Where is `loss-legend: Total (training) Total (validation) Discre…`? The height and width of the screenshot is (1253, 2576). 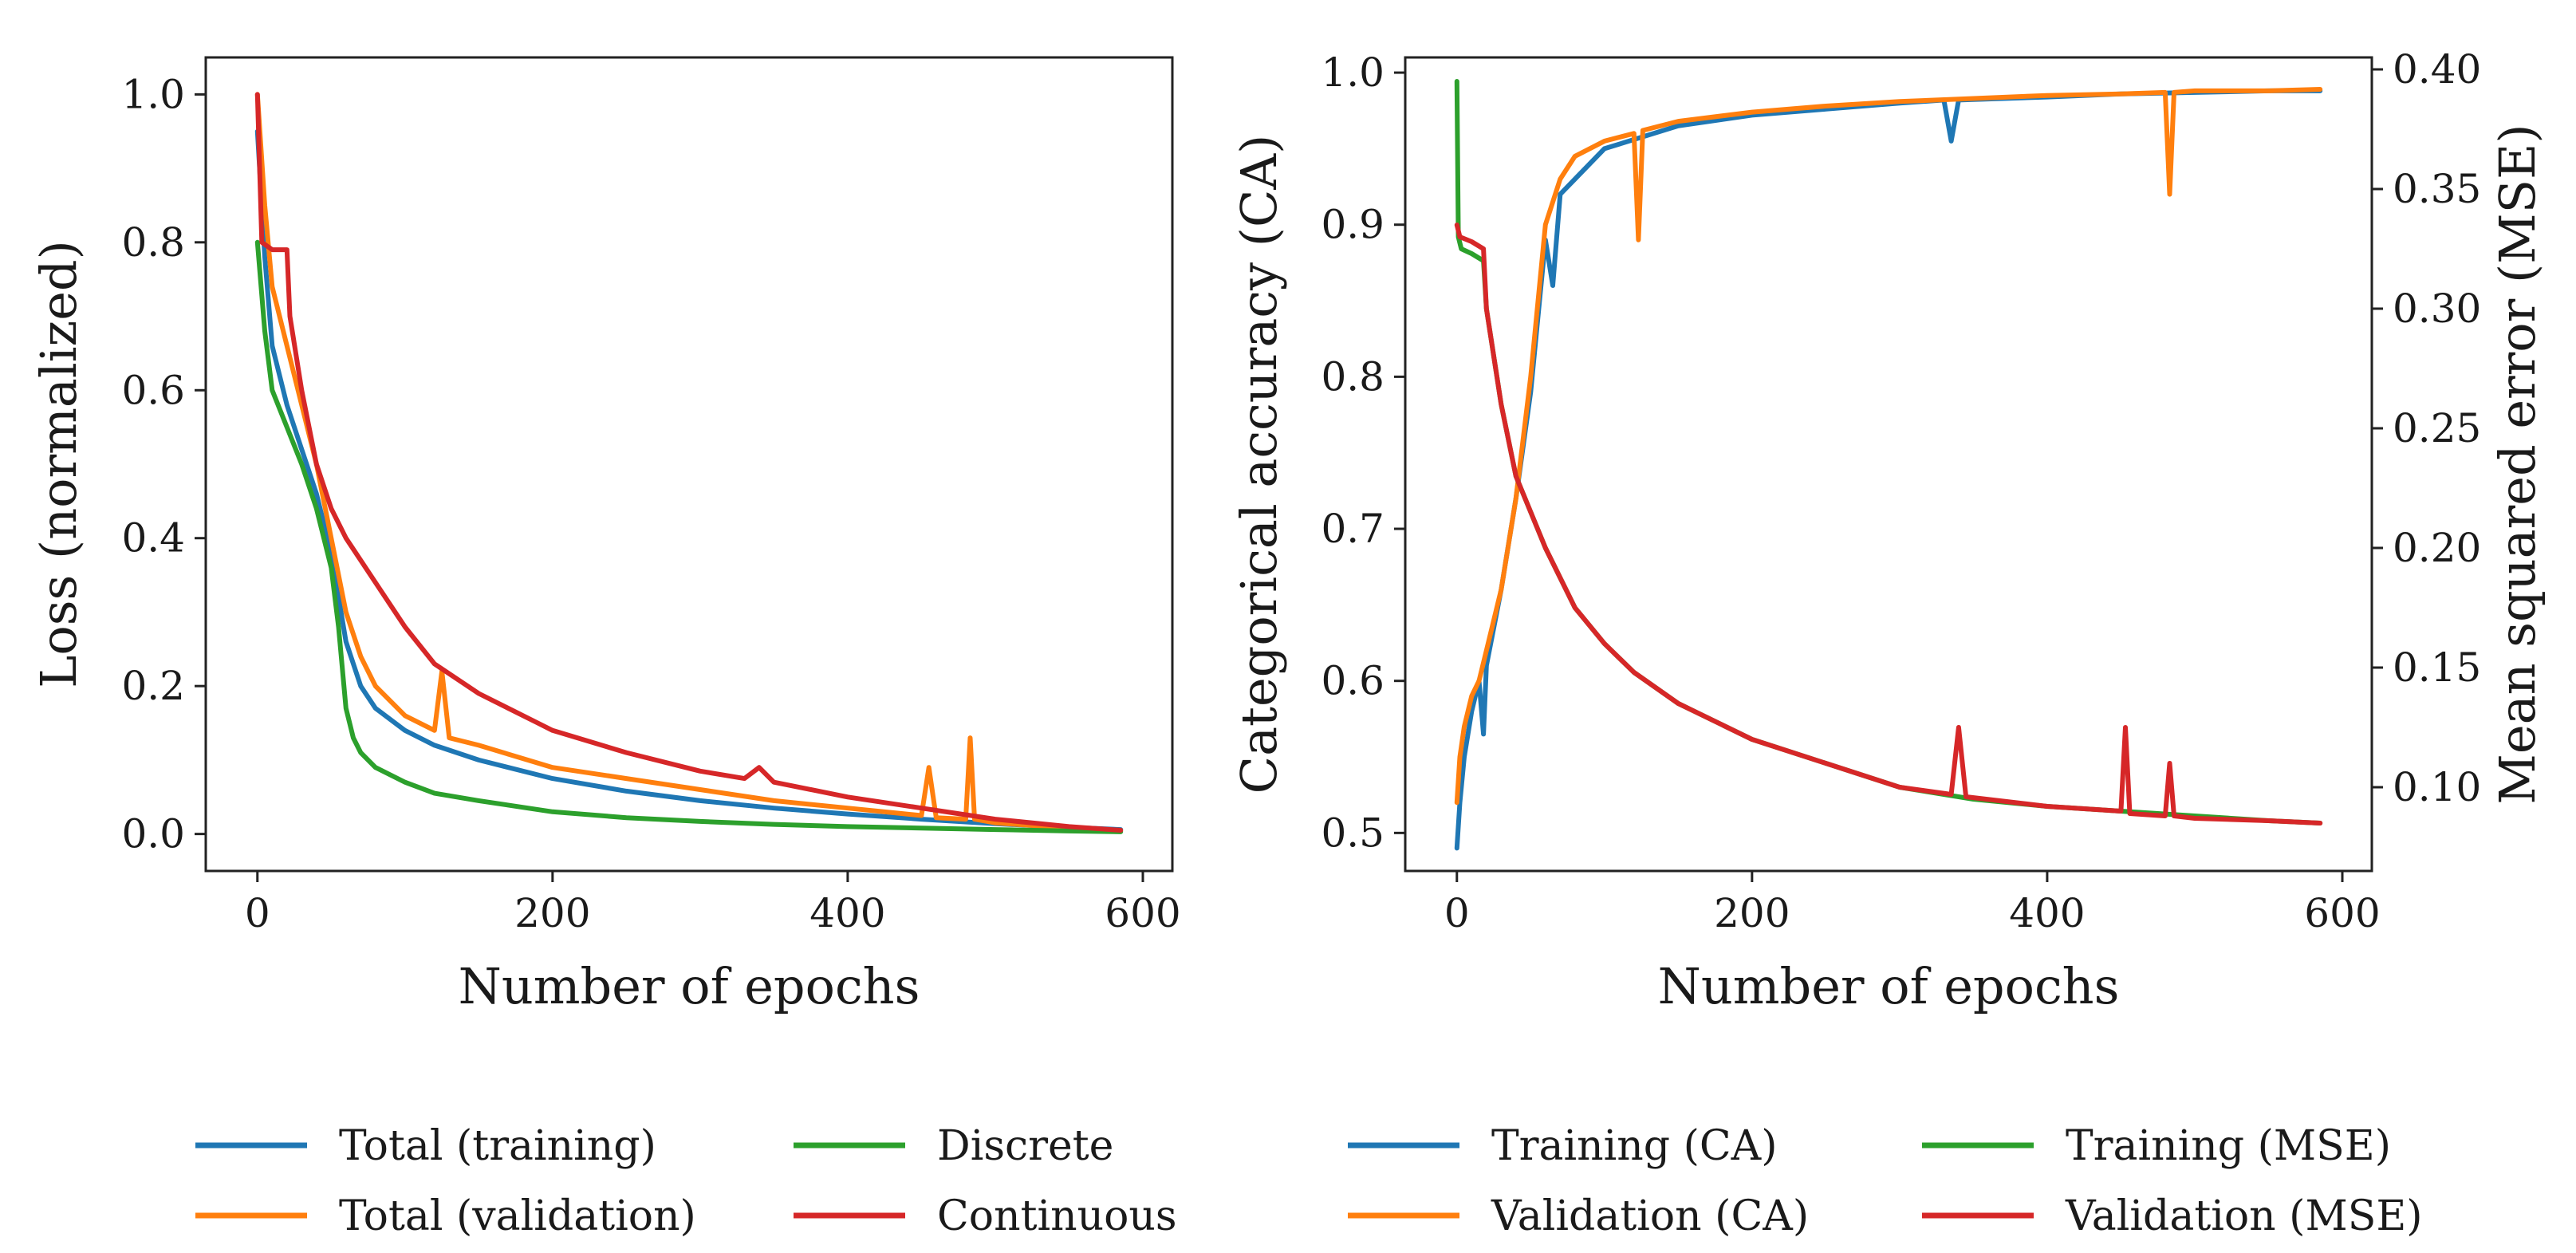
loss-legend: Total (training) Total (validation) Discre… is located at coordinates (686, 1181).